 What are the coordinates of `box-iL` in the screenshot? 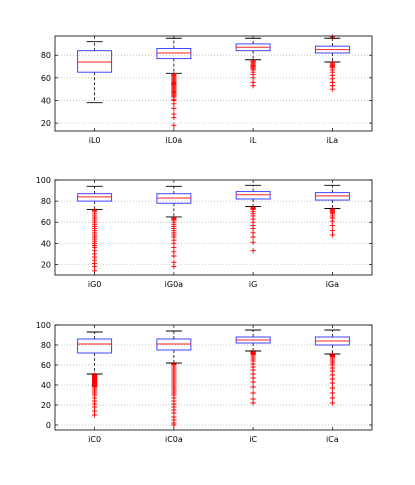 It's located at (253, 63).